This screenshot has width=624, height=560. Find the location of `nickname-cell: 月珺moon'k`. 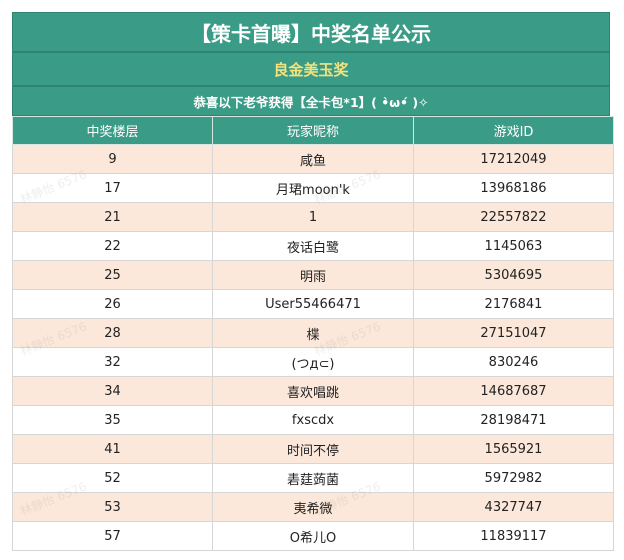

nickname-cell: 月珺moon'k is located at coordinates (313, 188).